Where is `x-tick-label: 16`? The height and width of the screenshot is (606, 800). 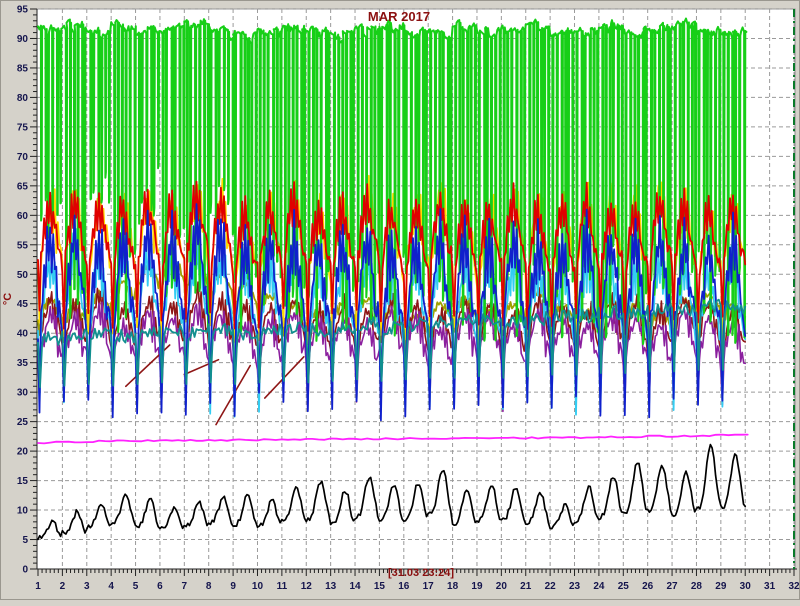 x-tick-label: 16 is located at coordinates (404, 586).